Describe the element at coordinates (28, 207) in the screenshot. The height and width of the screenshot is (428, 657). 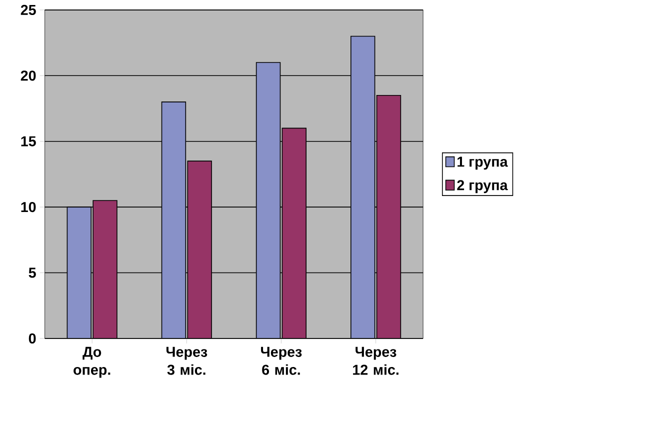
I see `y-tick-label: 10` at that location.